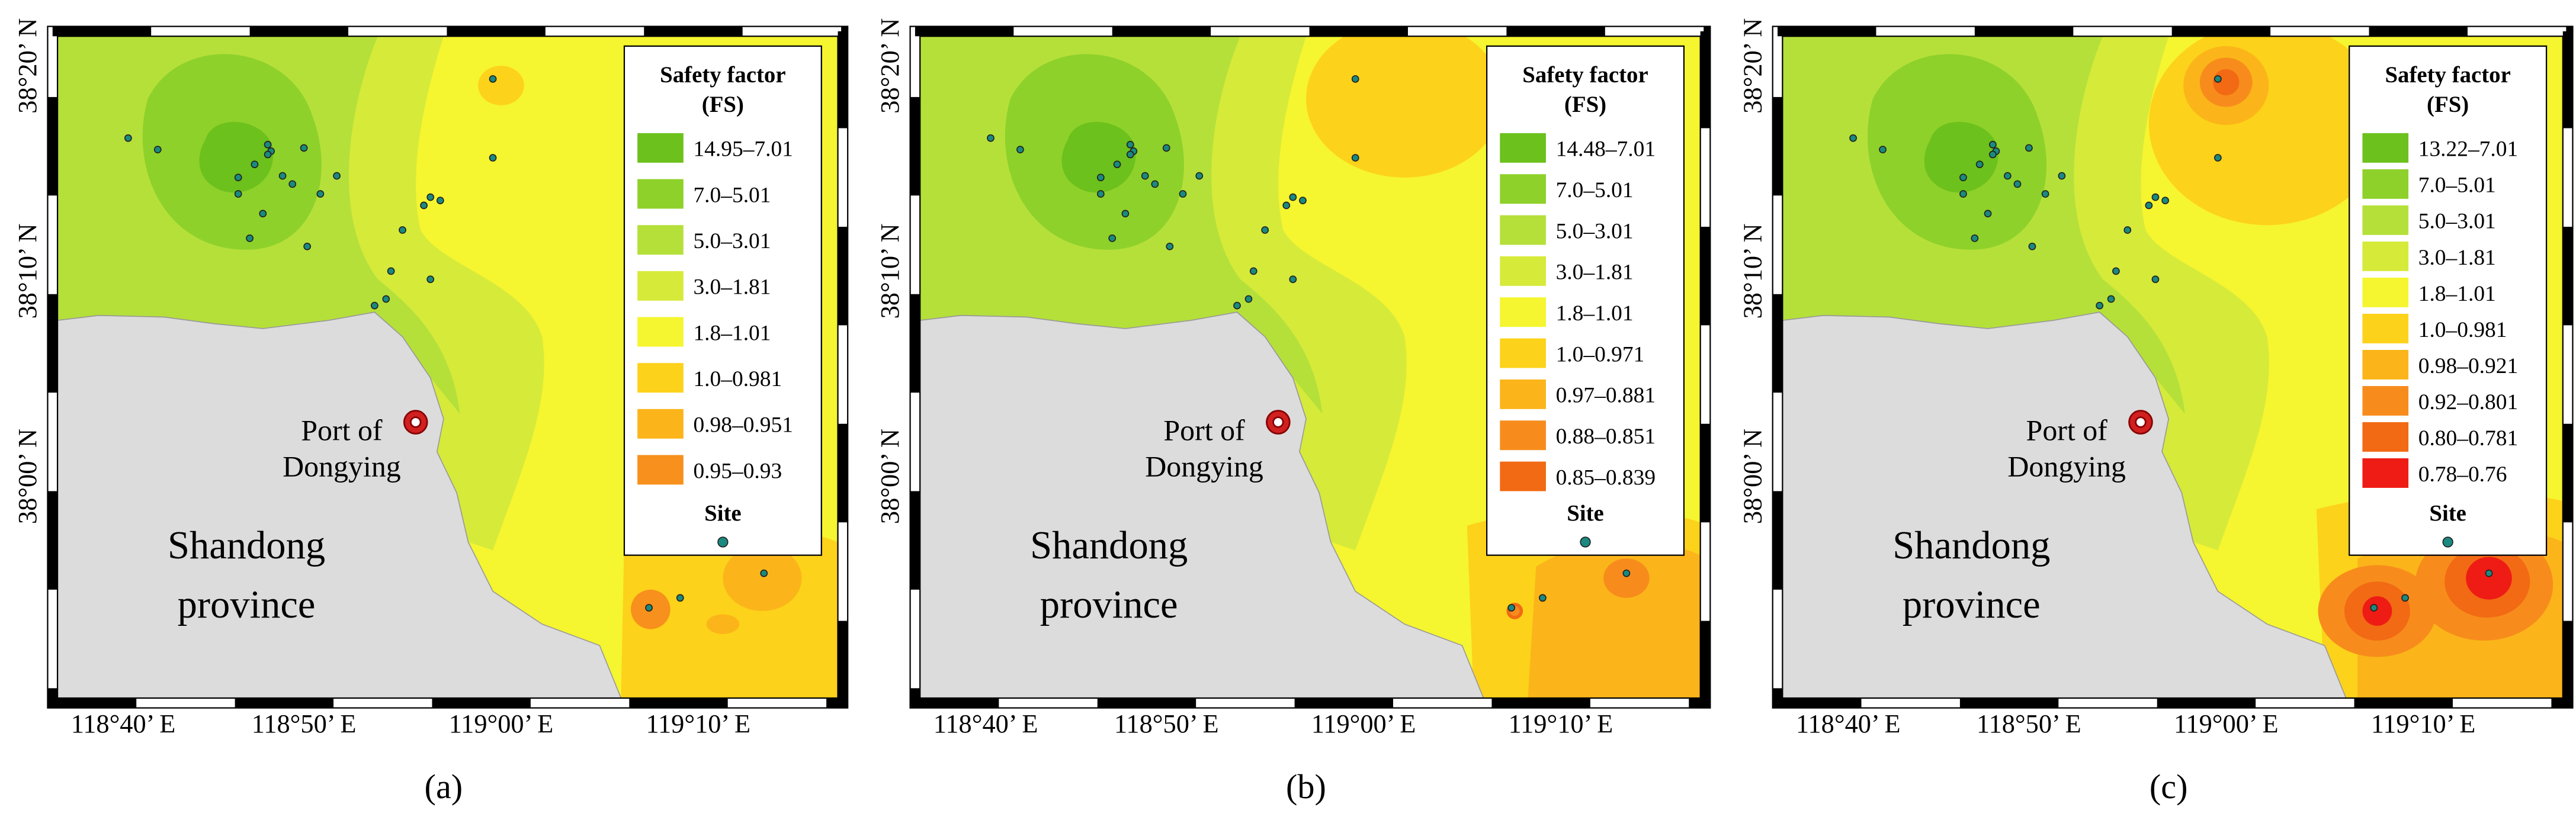  What do you see at coordinates (247, 604) in the screenshot?
I see `province-label: province` at bounding box center [247, 604].